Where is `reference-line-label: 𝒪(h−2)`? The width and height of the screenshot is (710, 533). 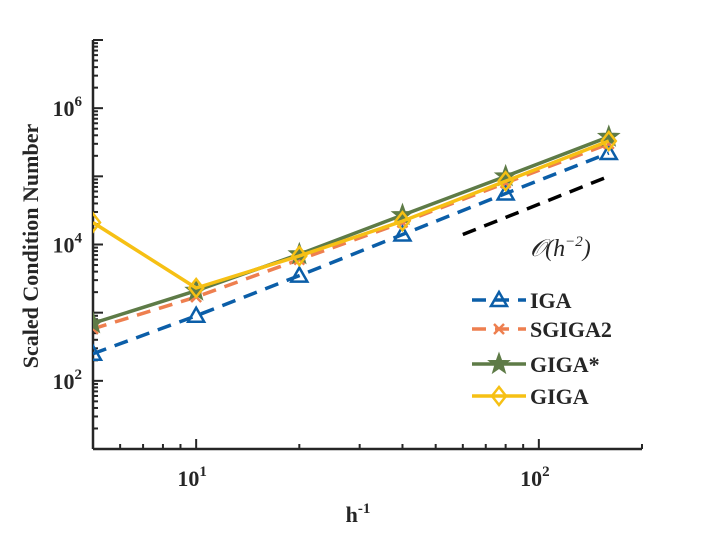
reference-line-label: 𝒪(h−2) is located at coordinates (560, 248).